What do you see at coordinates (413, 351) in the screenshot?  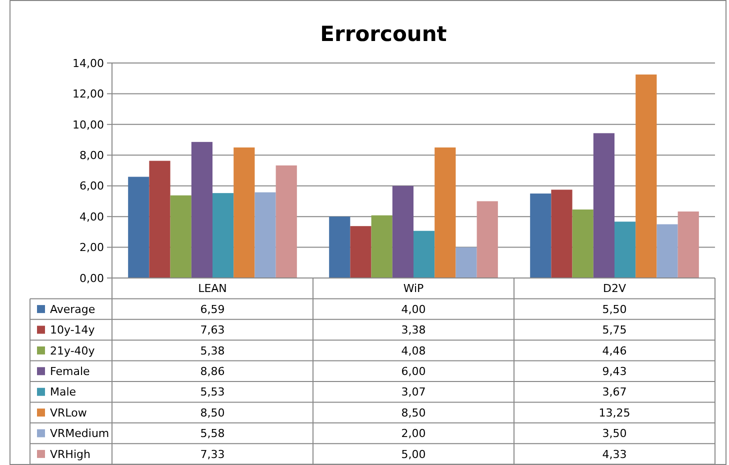 I see `data-label: 4,08` at bounding box center [413, 351].